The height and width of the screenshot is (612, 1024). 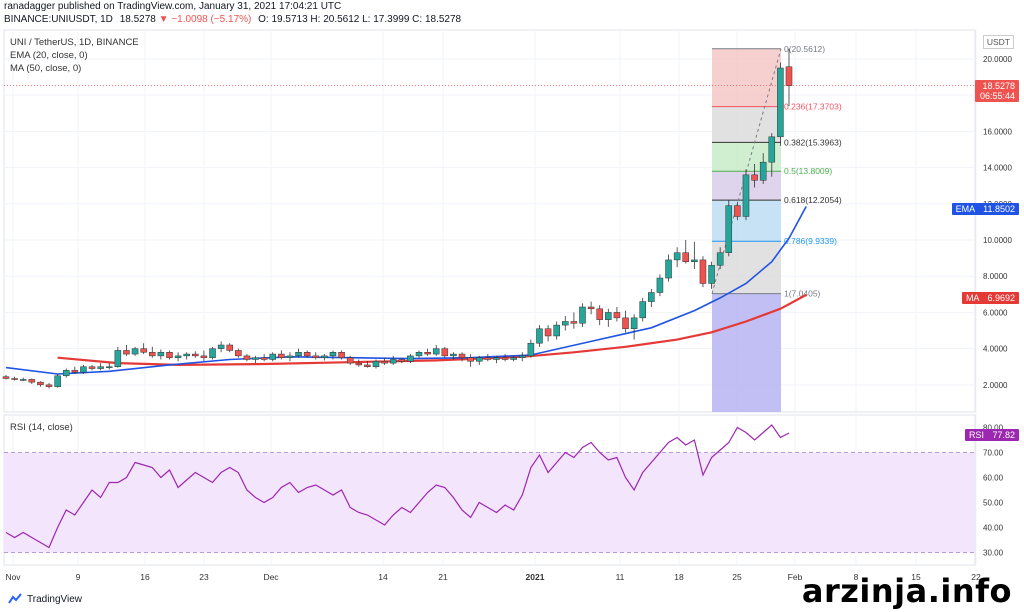 I want to click on fib-level-label: 0.618(12.2054), so click(x=813, y=200).